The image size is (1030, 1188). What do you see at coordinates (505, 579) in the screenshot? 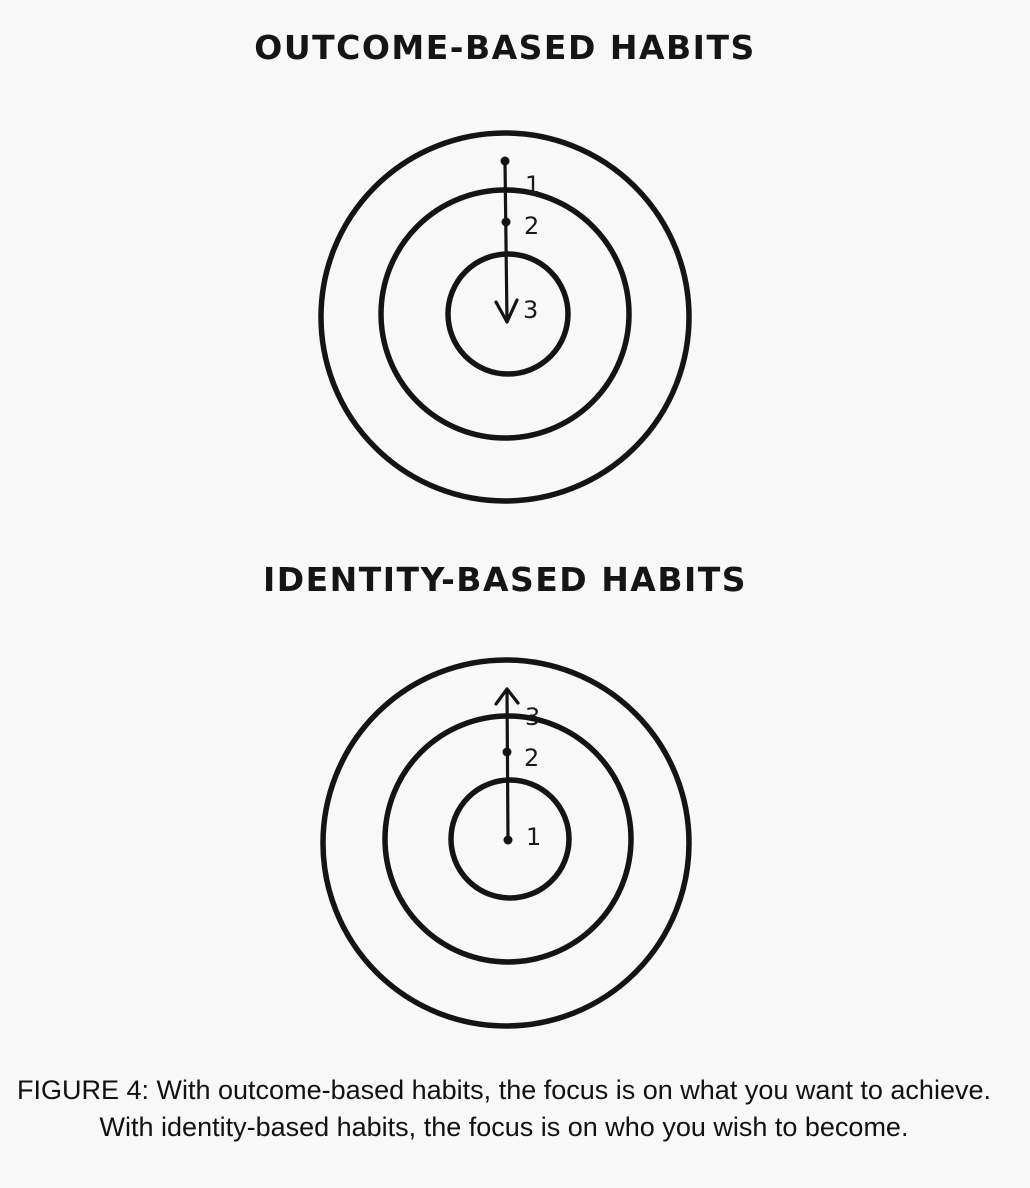
I see `identity-based-title: IDENTITY-BASED HABITS` at bounding box center [505, 579].